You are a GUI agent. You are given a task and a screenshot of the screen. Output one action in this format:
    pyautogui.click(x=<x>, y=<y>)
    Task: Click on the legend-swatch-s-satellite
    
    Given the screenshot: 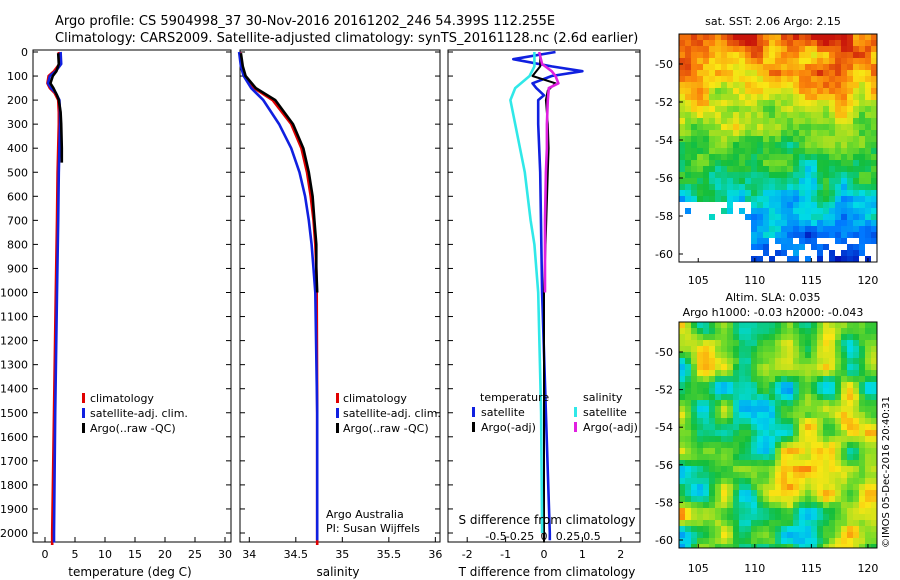 What is the action you would take?
    pyautogui.click(x=575, y=412)
    